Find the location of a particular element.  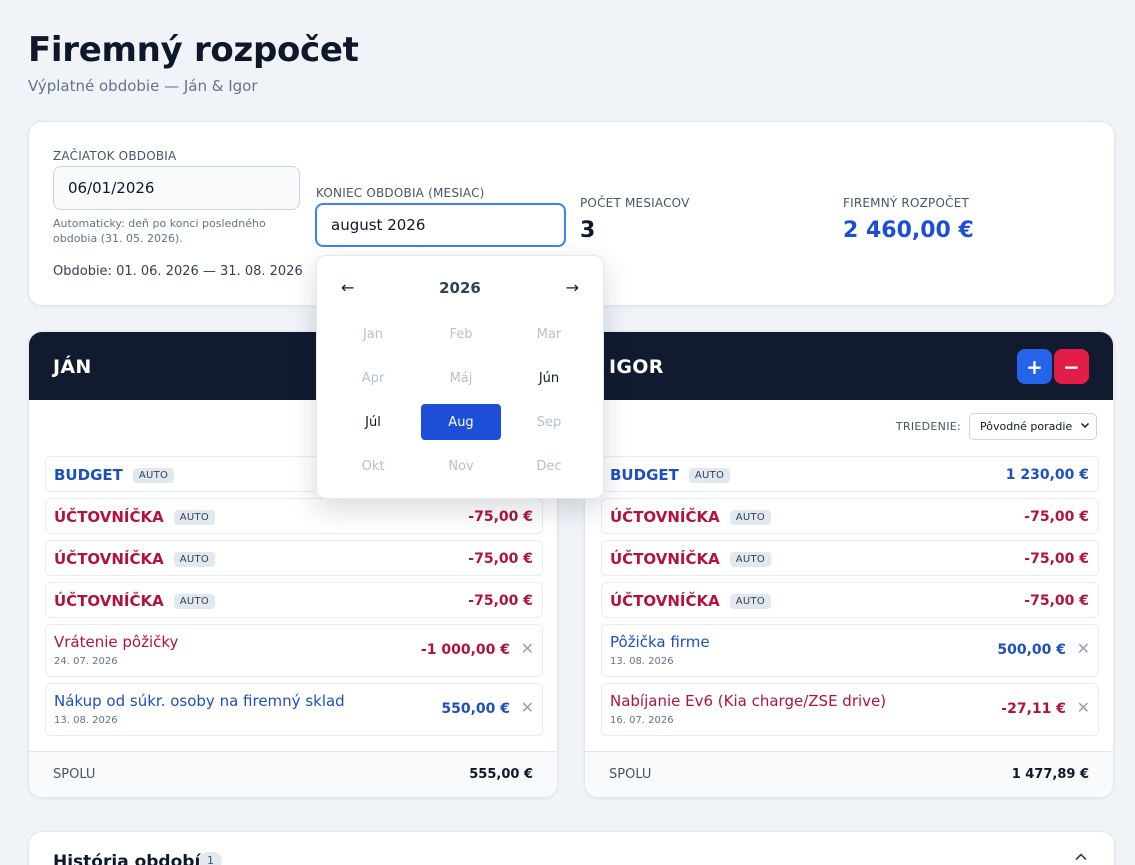

page-subtitle: Výplatné obdobie — Ján & Igor is located at coordinates (143, 86).